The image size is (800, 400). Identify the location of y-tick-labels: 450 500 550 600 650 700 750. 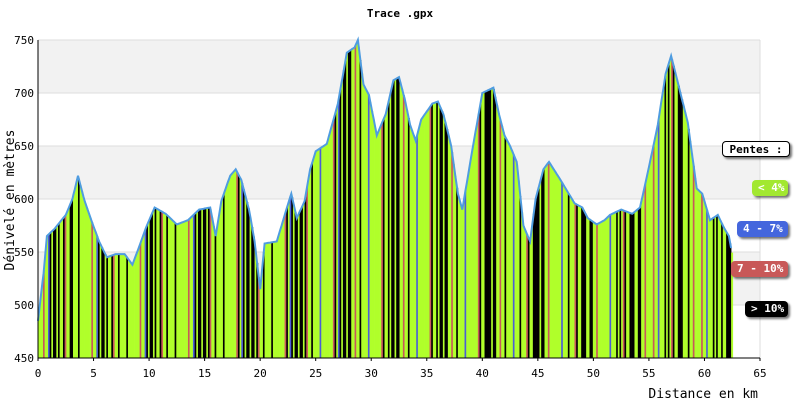
(24, 199).